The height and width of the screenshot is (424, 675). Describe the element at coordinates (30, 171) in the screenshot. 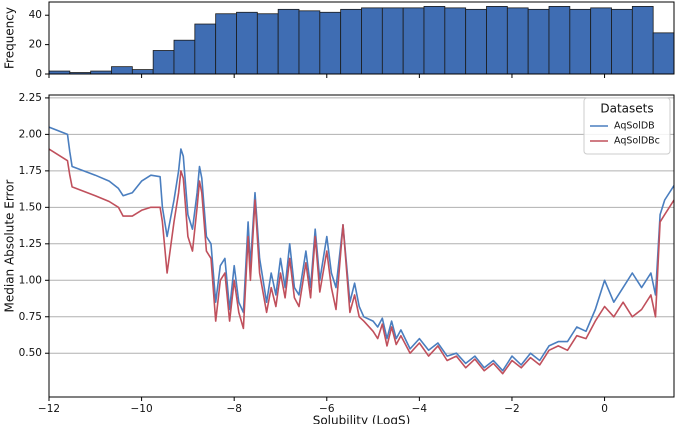

I see `y-tick-label: 1.75` at that location.